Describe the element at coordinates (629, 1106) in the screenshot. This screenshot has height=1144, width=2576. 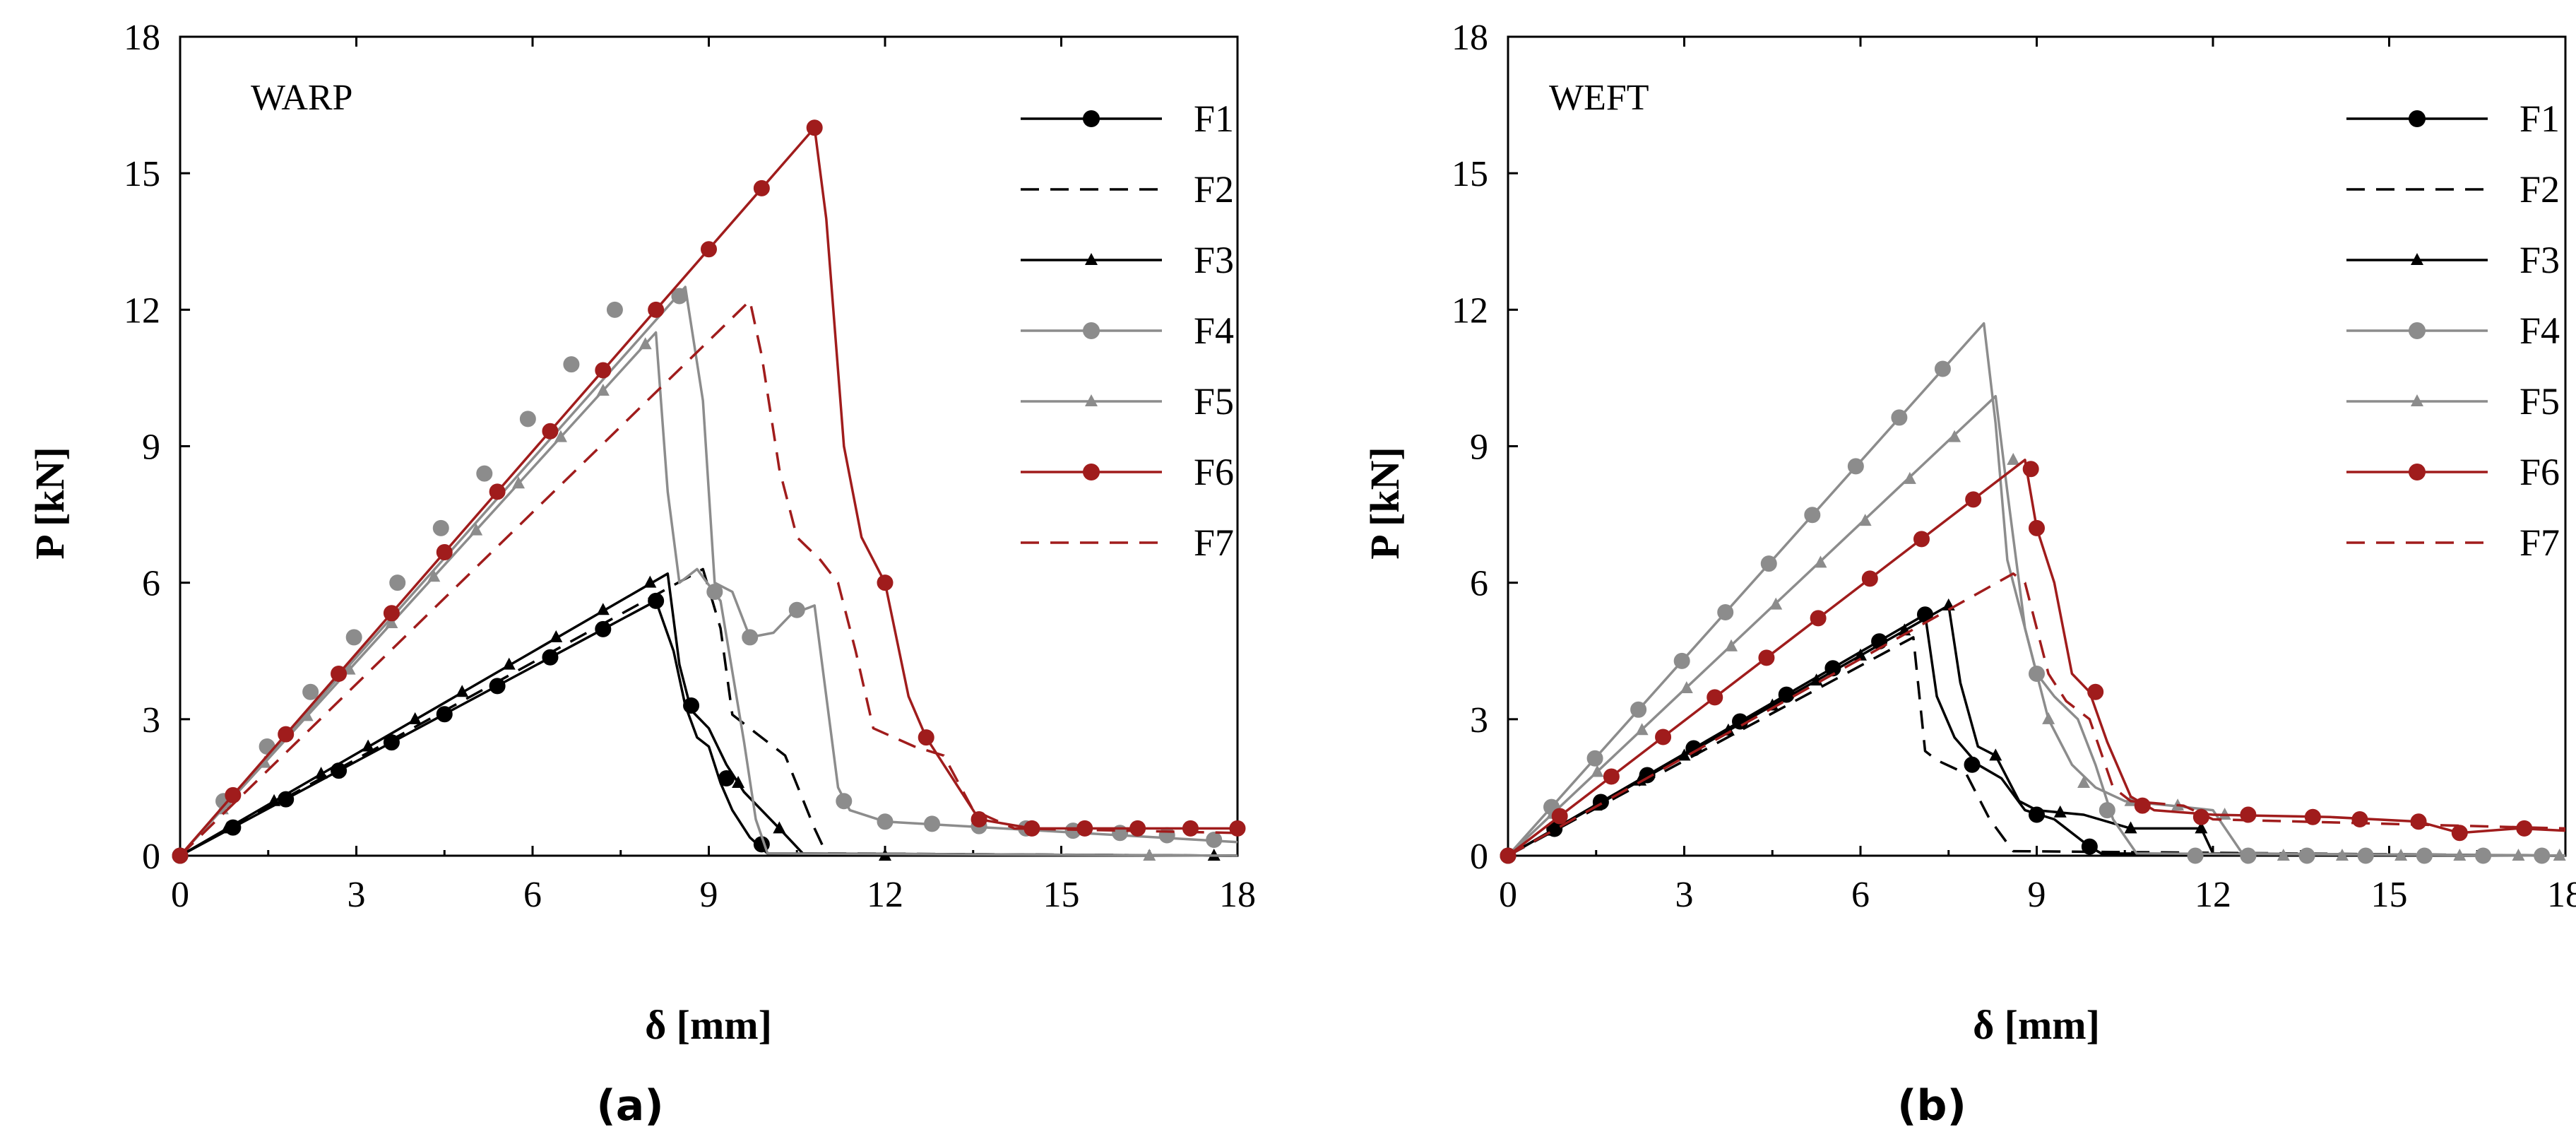
I see `caption-a: (a)` at that location.